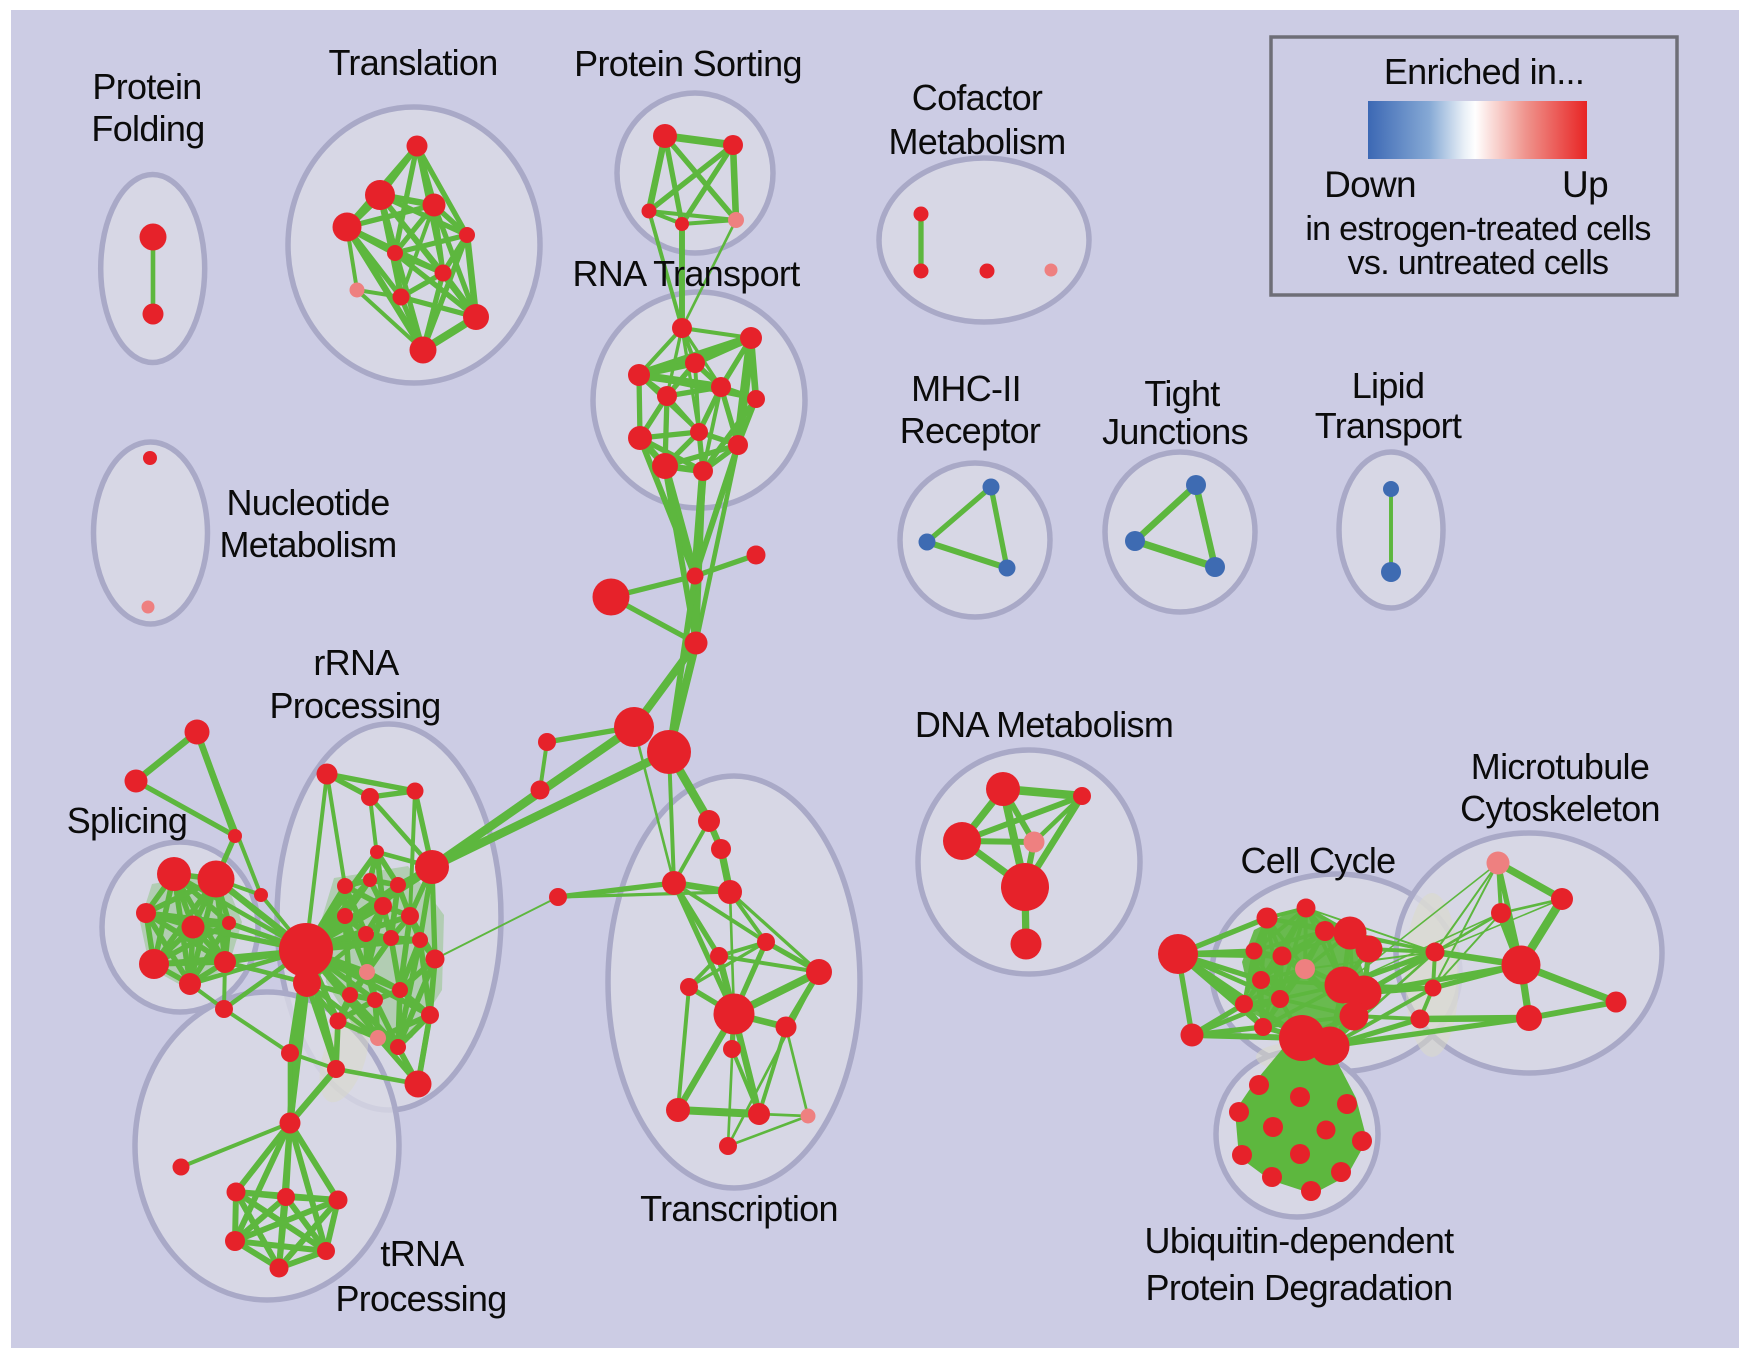  I want to click on svg-text: Cofactor, so click(977, 97).